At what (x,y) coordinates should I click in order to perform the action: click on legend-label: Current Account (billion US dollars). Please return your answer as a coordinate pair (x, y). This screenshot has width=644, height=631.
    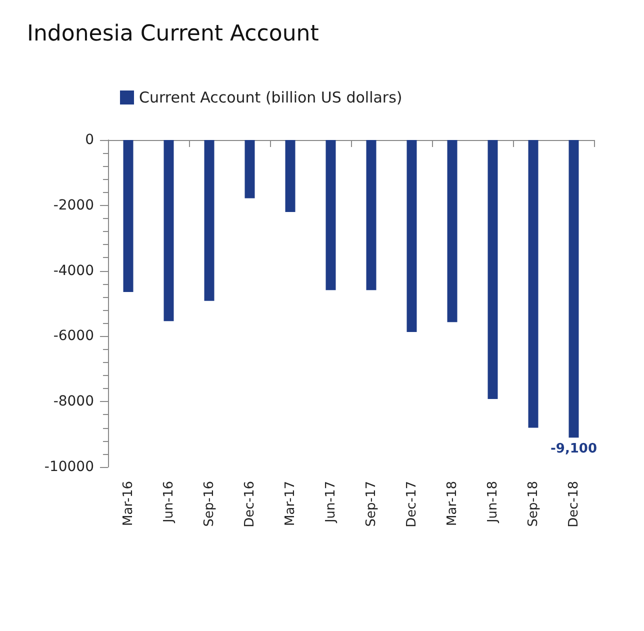
    Looking at the image, I should click on (270, 97).